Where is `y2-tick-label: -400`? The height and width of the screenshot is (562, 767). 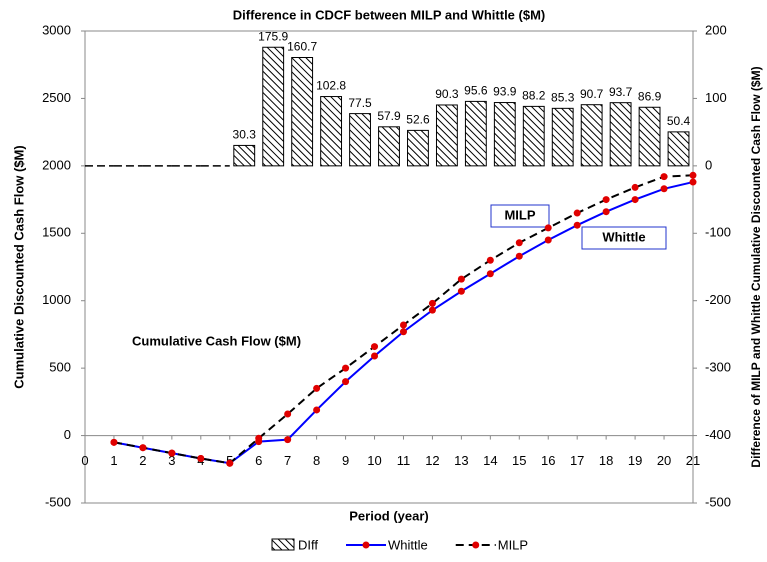
y2-tick-label: -400 is located at coordinates (718, 434).